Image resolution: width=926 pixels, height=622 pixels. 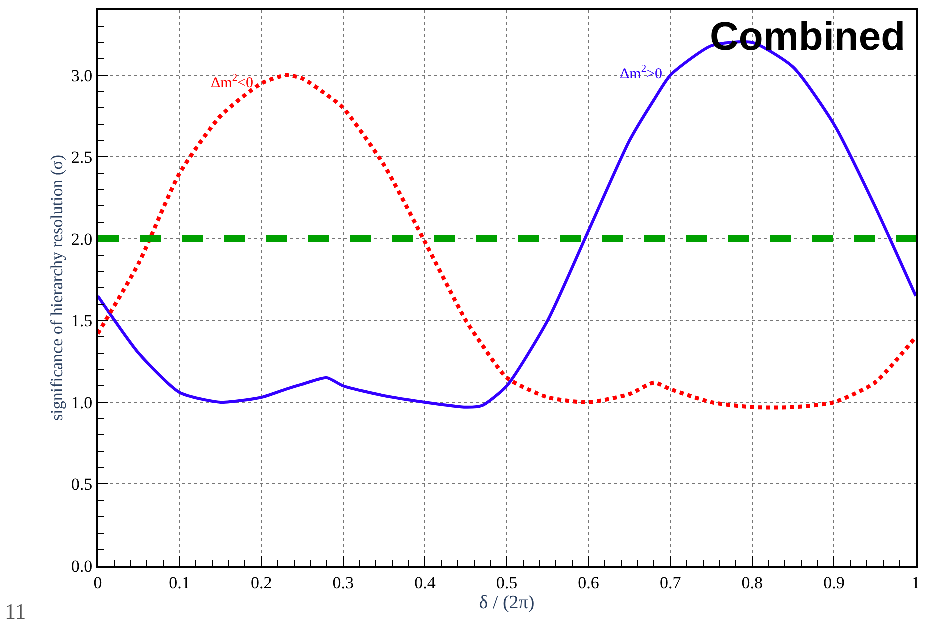 I want to click on text: 11, so click(x=15, y=610).